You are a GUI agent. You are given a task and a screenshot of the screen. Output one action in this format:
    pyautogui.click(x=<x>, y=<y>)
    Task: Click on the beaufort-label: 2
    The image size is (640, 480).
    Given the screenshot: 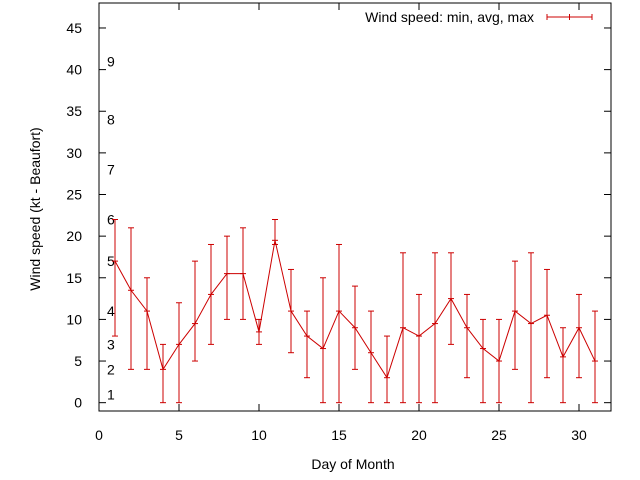 What is the action you would take?
    pyautogui.click(x=111, y=369)
    